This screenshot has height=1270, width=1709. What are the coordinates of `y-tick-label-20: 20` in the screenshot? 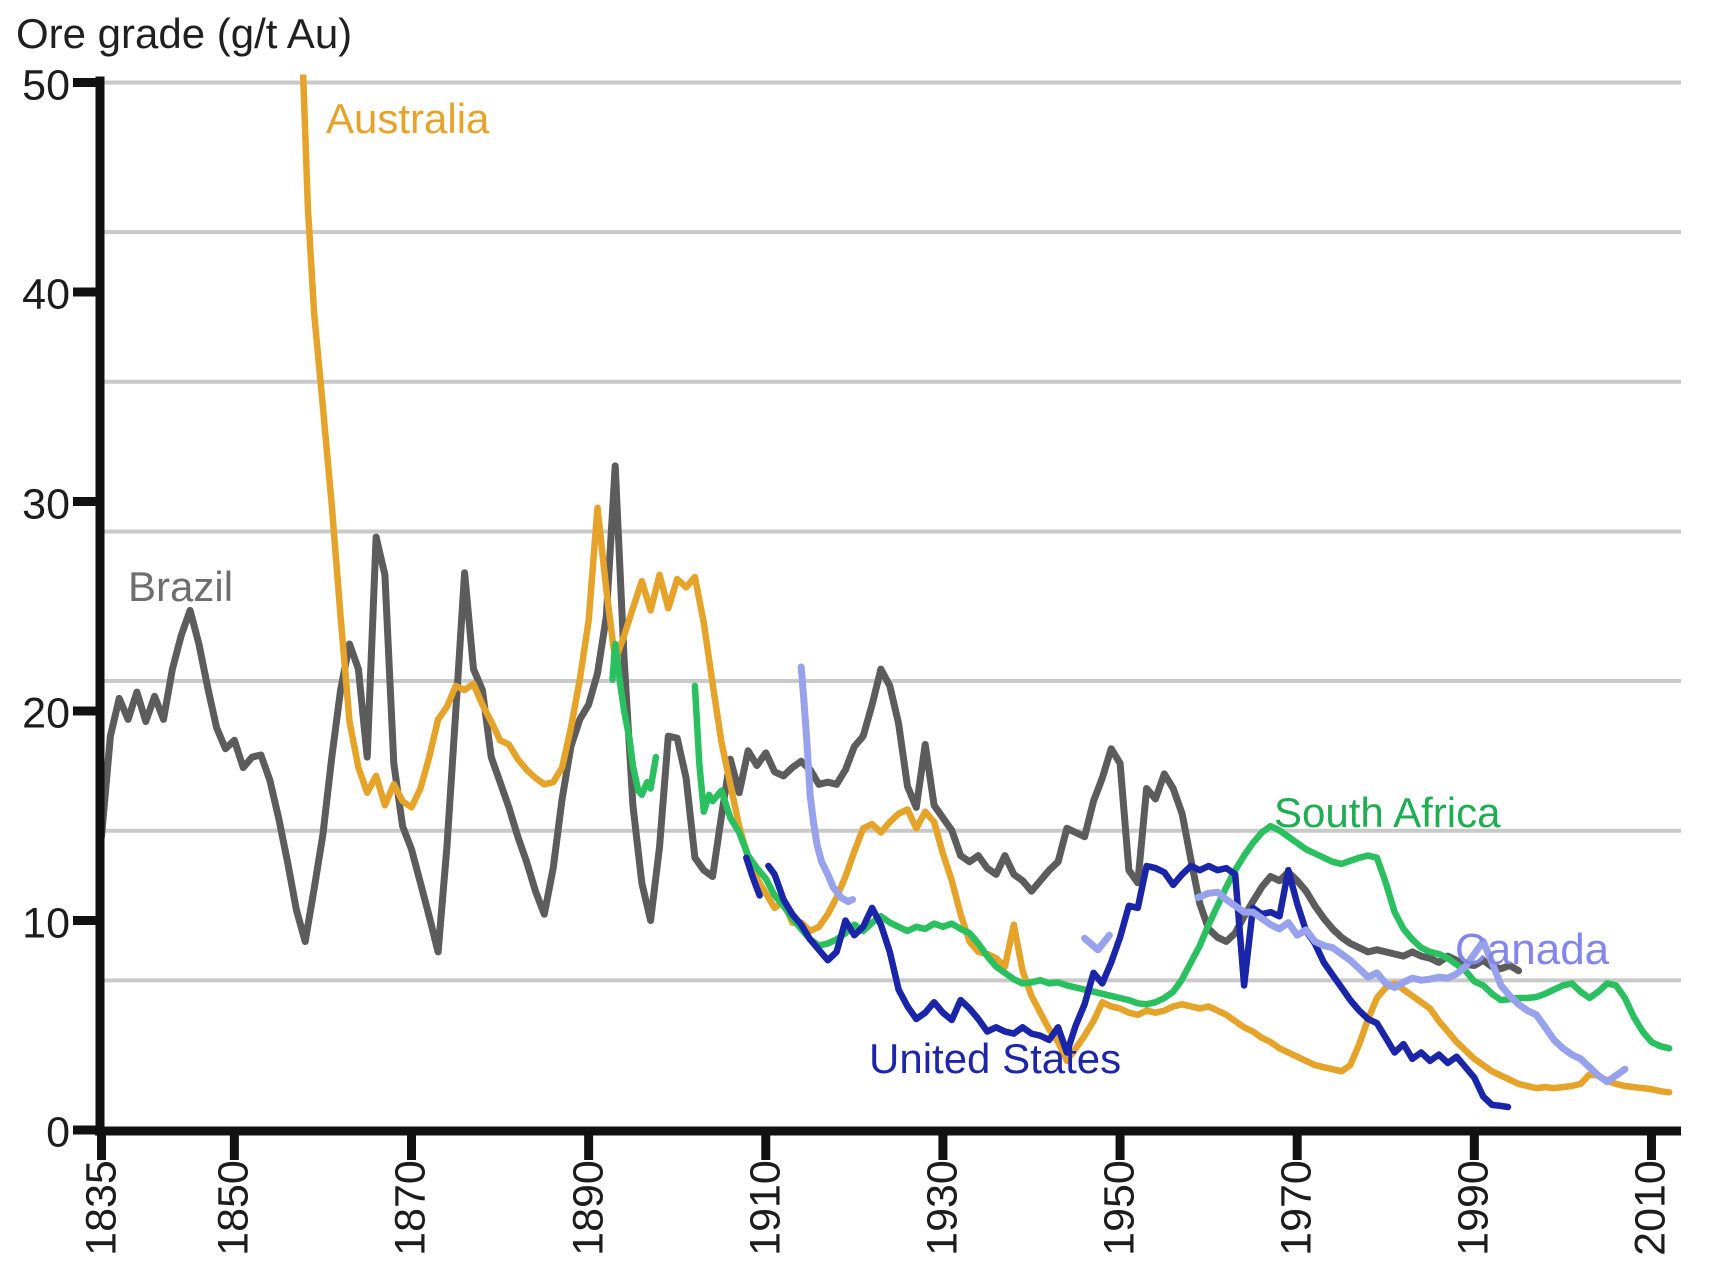 It's located at (46, 713).